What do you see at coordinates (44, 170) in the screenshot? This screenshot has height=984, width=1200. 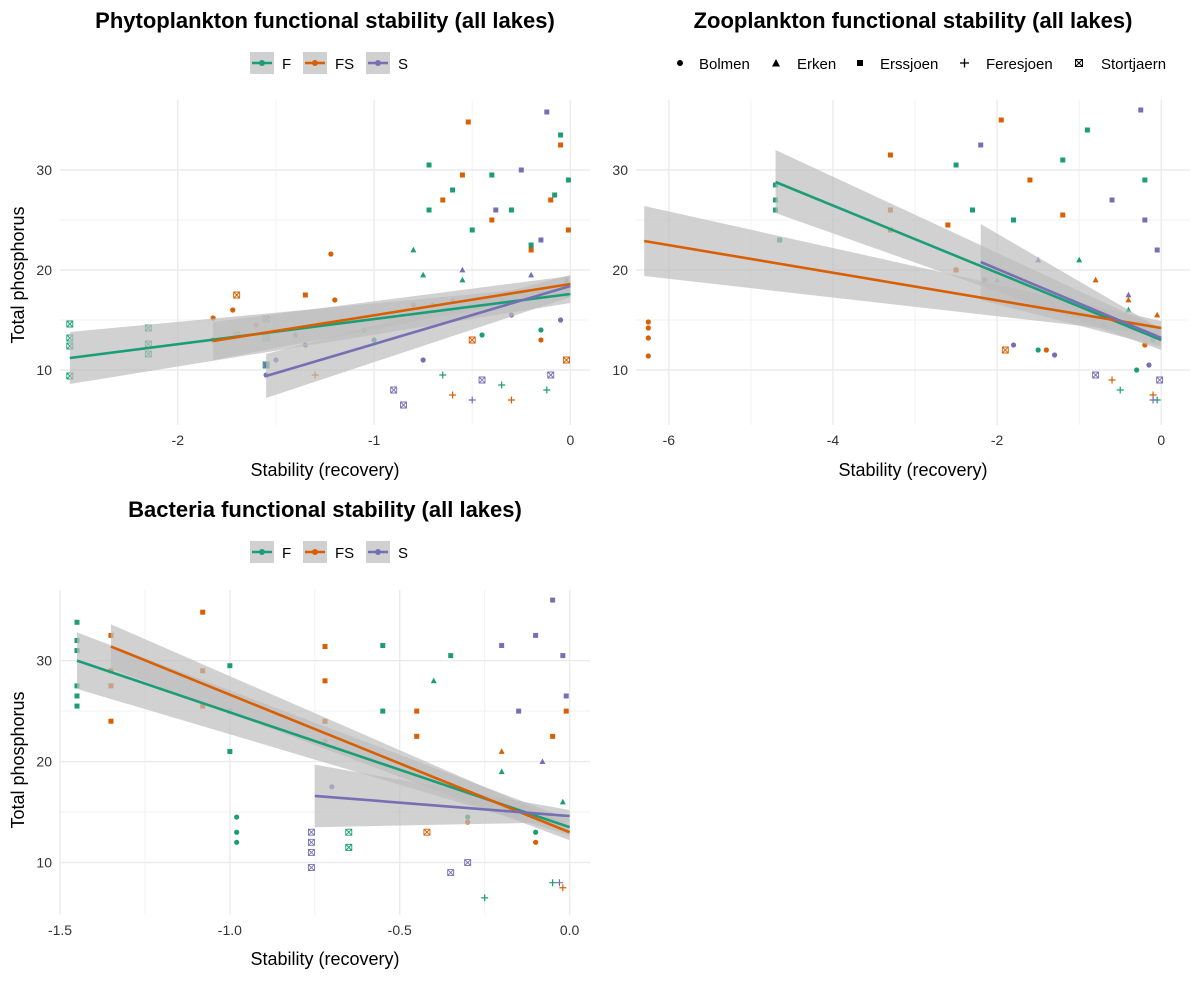 I see `phyto-y-tick-label: 30` at bounding box center [44, 170].